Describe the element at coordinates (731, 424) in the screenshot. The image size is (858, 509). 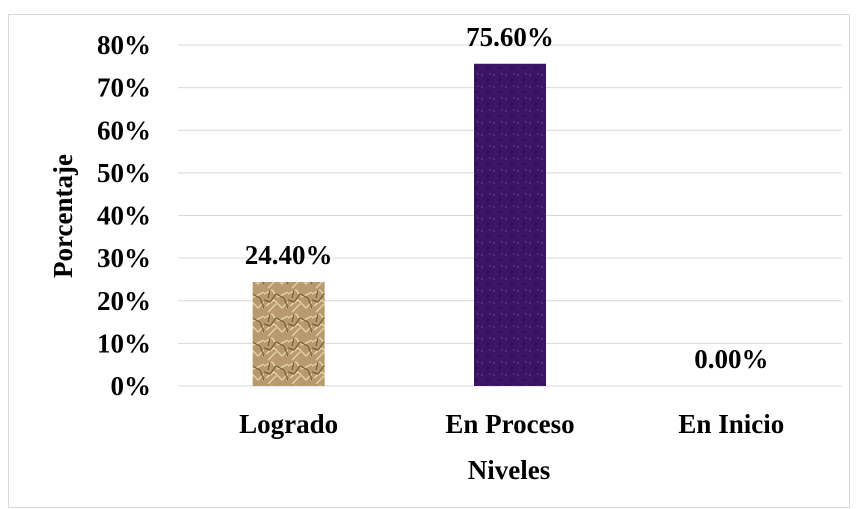
I see `category-label: En Inicio` at that location.